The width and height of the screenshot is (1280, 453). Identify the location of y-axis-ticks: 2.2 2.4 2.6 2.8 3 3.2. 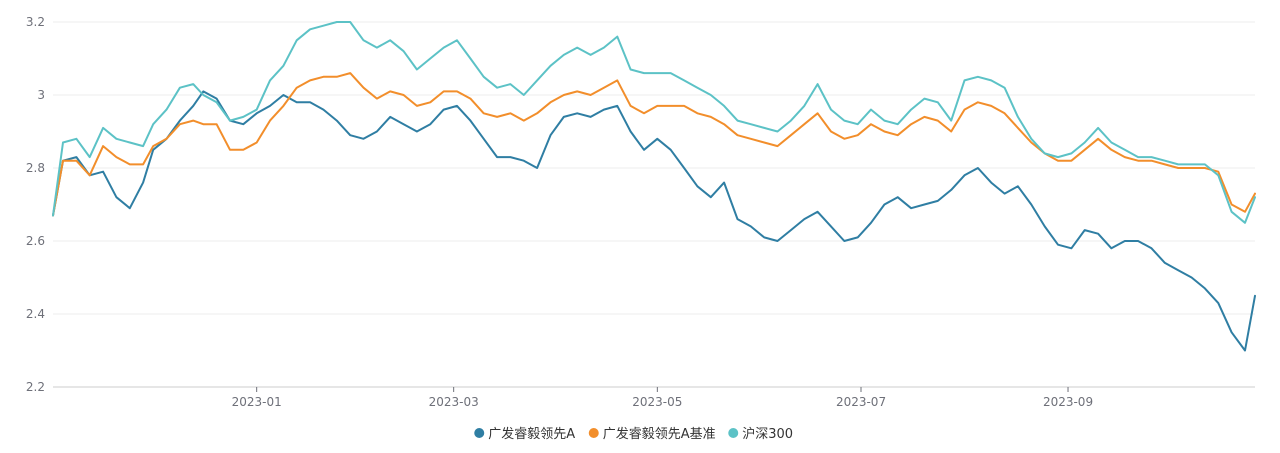
(35, 204).